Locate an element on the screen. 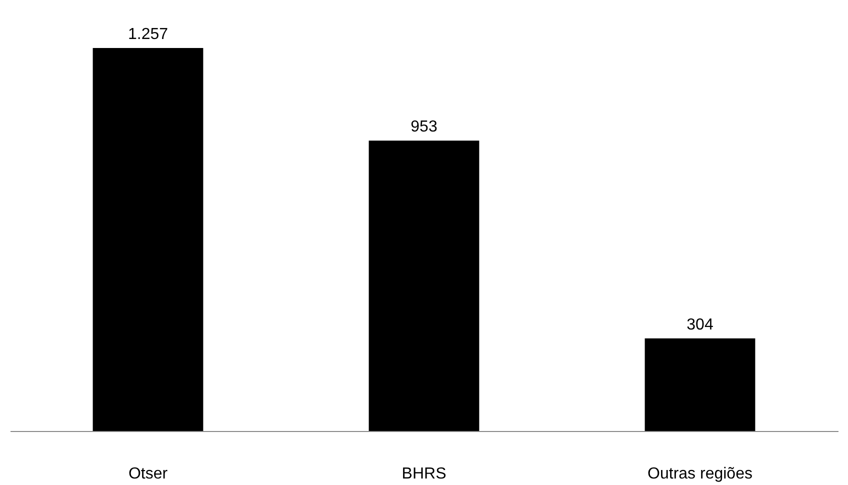 This screenshot has height=485, width=848. x-tick-label: Otser is located at coordinates (148, 474).